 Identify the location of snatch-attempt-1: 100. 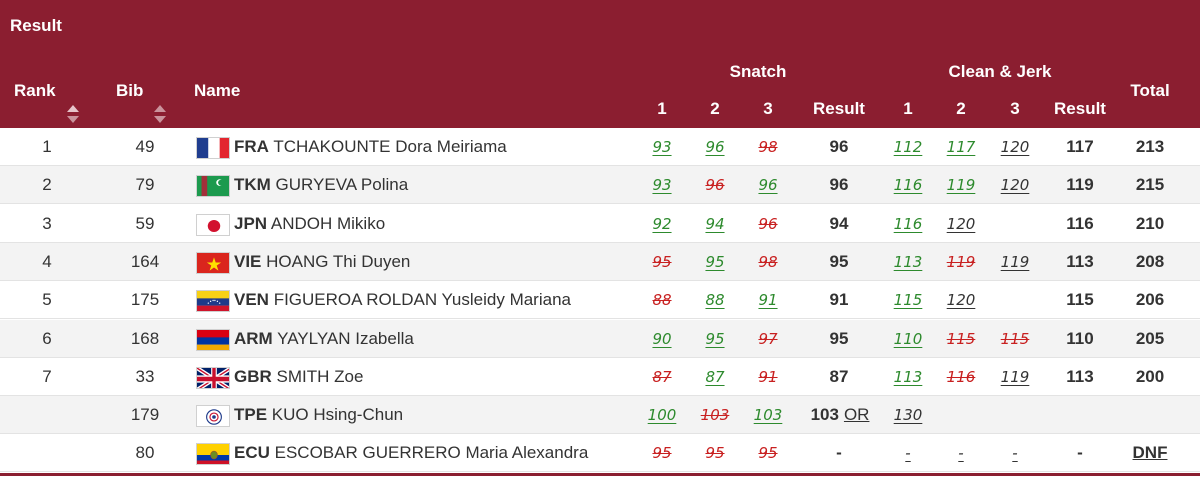
(662, 415).